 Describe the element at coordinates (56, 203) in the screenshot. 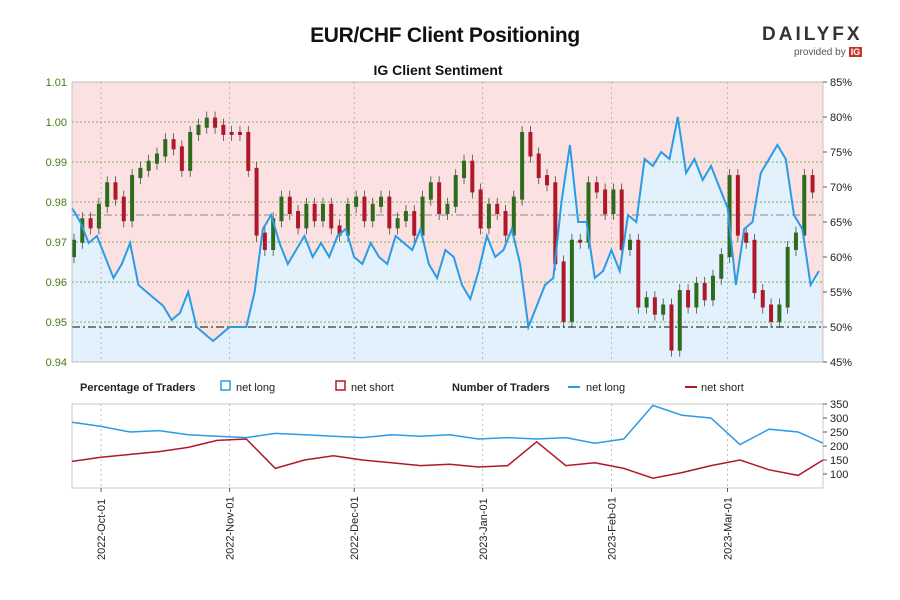

I see `left-axis-tick: 0.98` at that location.